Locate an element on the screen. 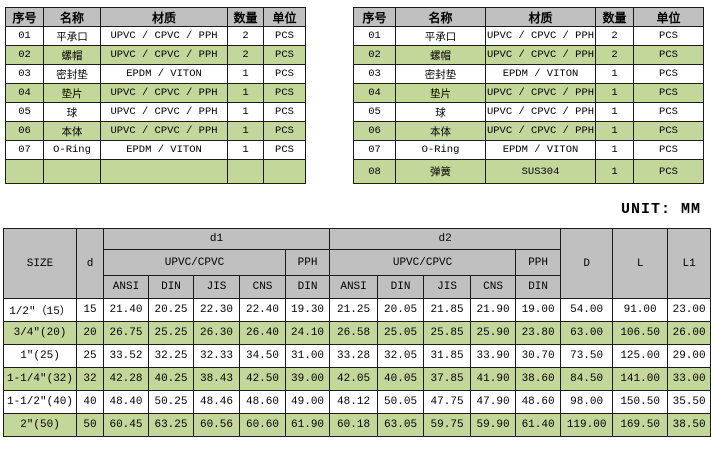 This screenshot has width=711, height=453. cell: 38.60 is located at coordinates (538, 379).